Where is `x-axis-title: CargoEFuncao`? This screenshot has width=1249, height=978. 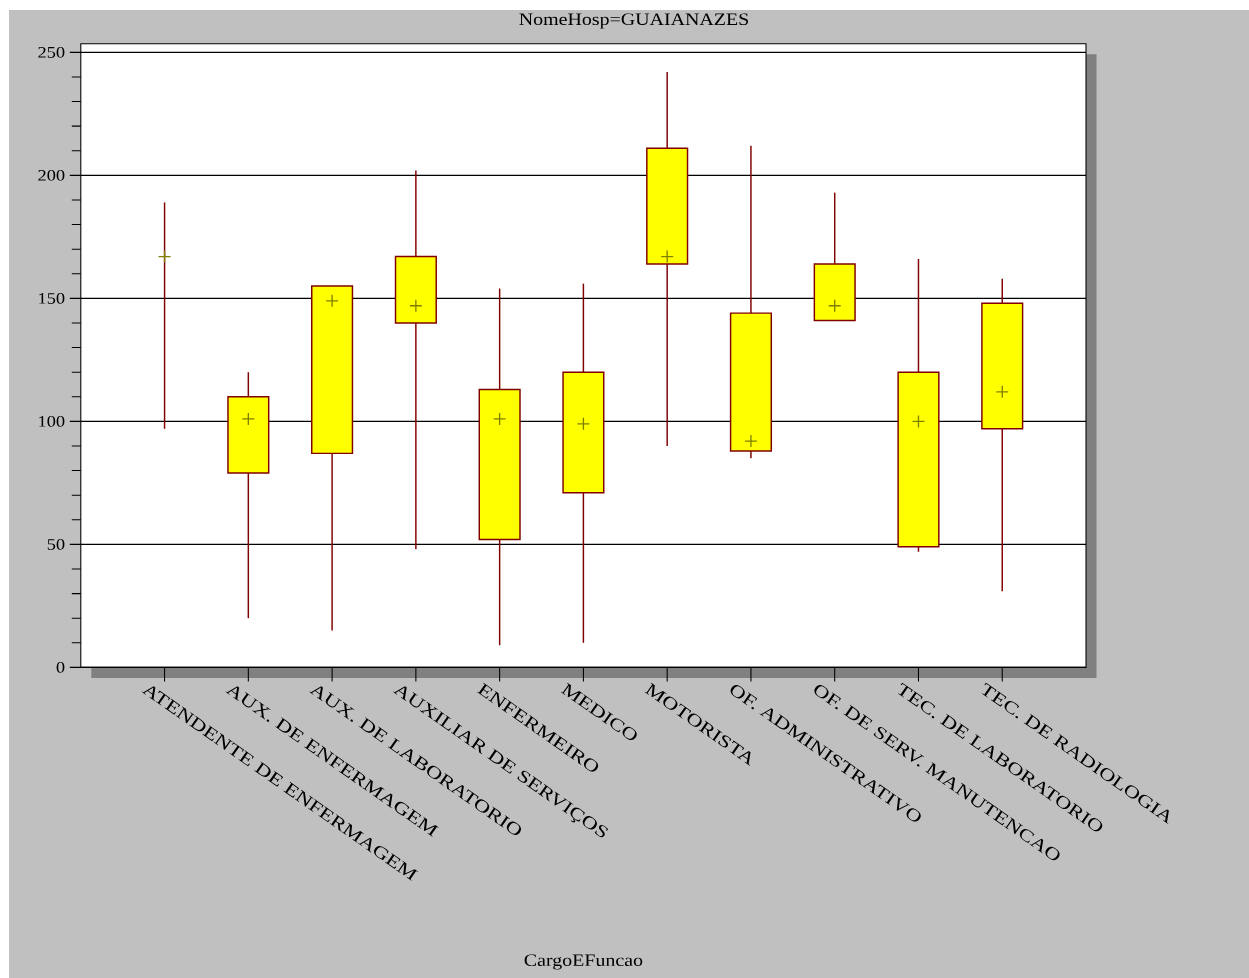
x-axis-title: CargoEFuncao is located at coordinates (583, 962).